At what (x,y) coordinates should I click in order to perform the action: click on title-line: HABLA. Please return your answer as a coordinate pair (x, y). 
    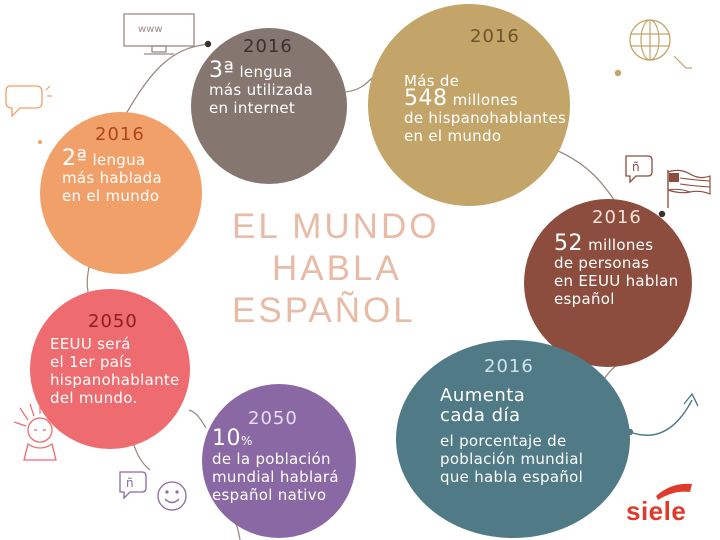
    Looking at the image, I should click on (337, 268).